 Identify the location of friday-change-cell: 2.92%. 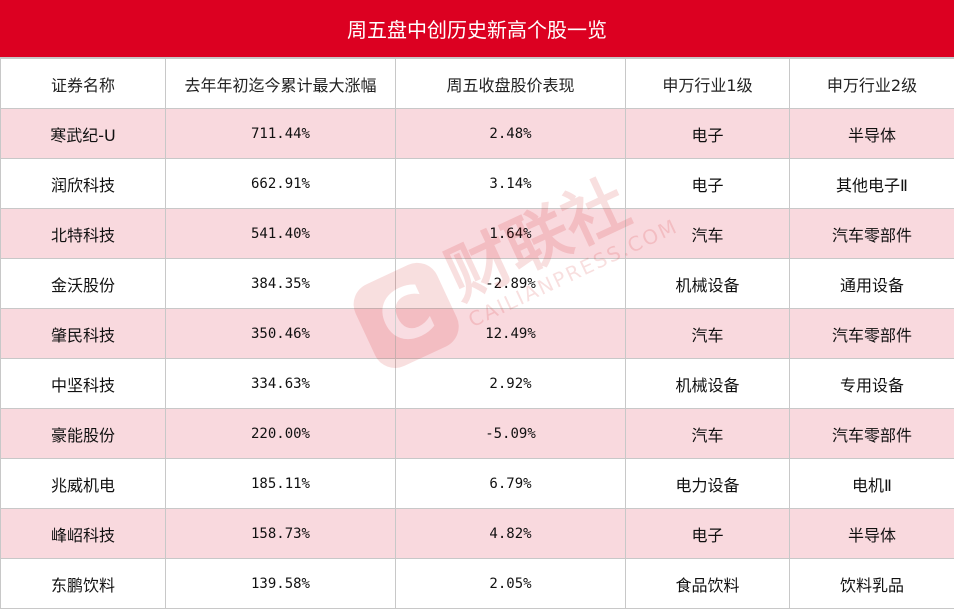
(511, 384).